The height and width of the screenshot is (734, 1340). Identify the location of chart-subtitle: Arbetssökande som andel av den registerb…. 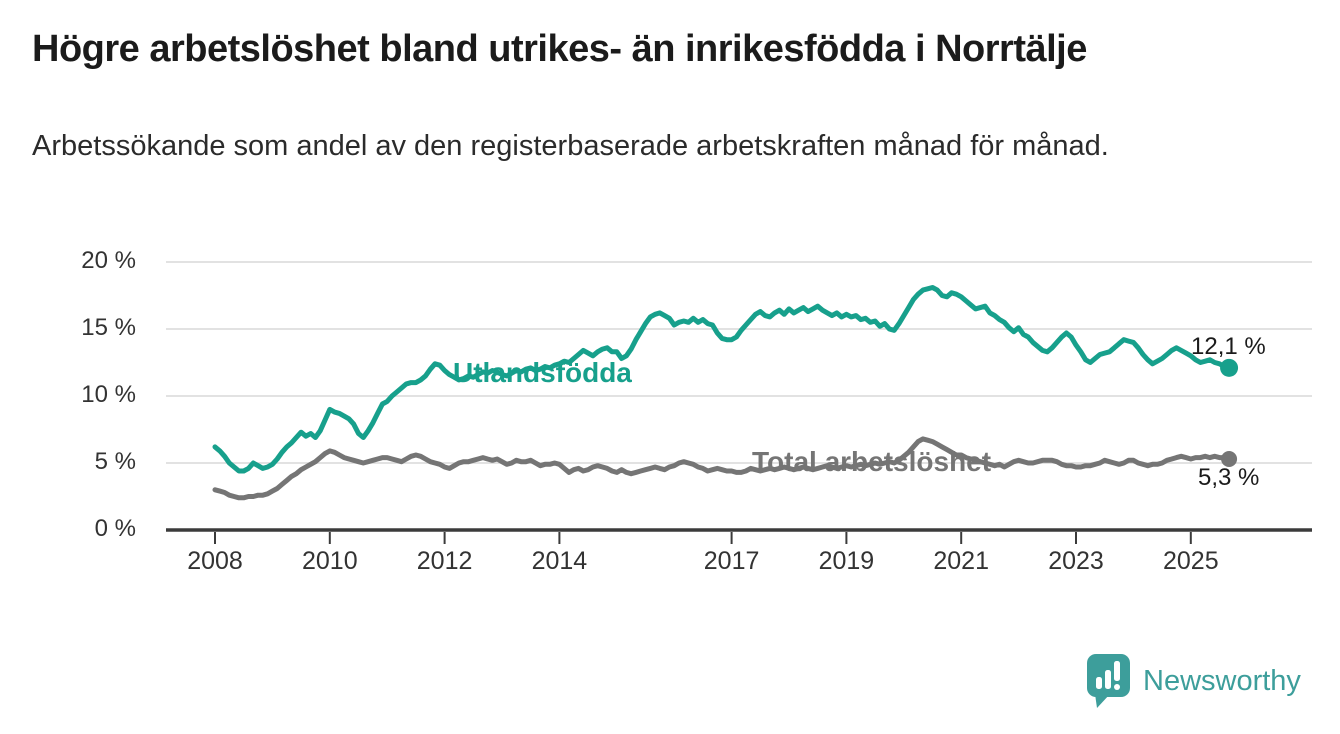
(570, 146).